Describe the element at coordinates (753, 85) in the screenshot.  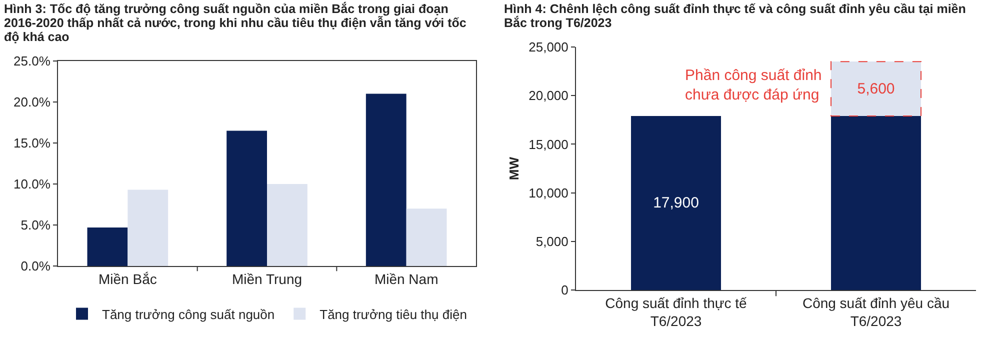
I see `annotation: Phần công suất đỉnh chưa được đáp ứng` at that location.